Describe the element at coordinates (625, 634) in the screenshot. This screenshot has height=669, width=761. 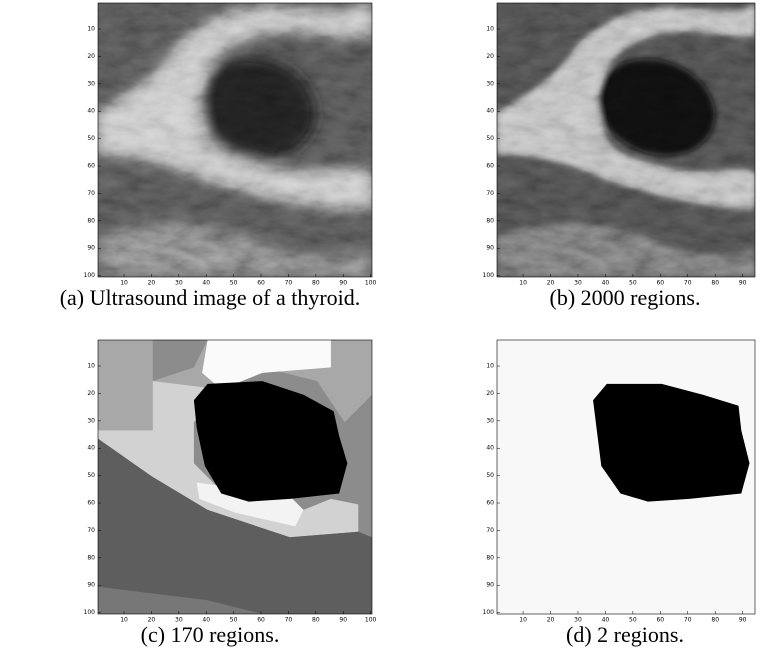
I see `caption: (d) 2 regions.` at that location.